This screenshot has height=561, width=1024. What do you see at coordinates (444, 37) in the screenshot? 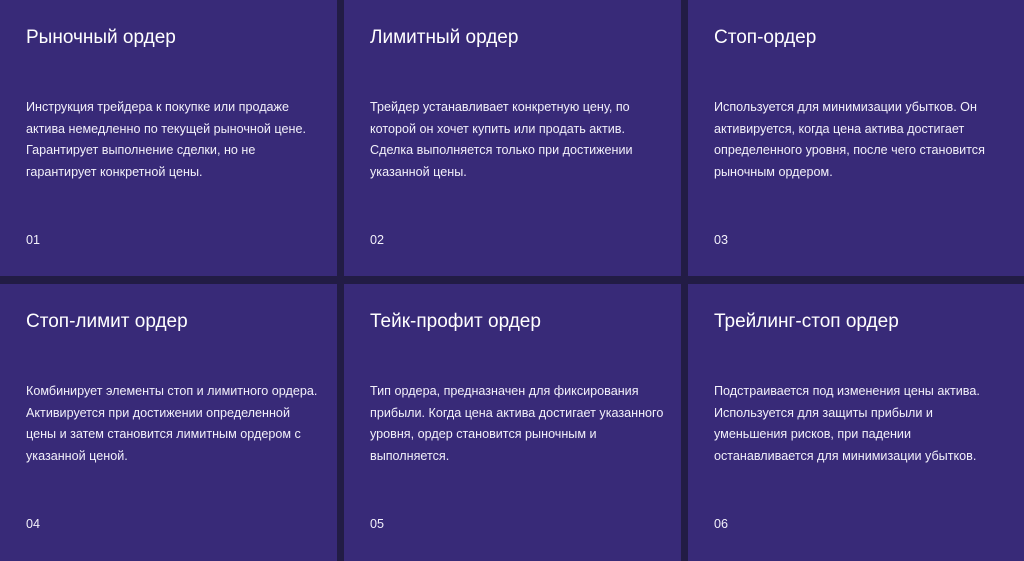
I see `card-title: Лимитный ордер` at bounding box center [444, 37].